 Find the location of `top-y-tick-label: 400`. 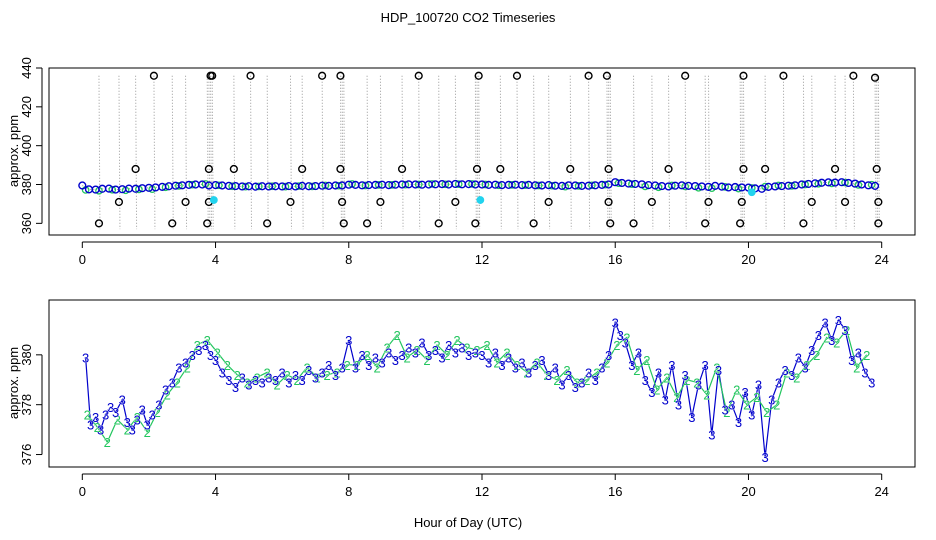

top-y-tick-label: 400 is located at coordinates (26, 146).